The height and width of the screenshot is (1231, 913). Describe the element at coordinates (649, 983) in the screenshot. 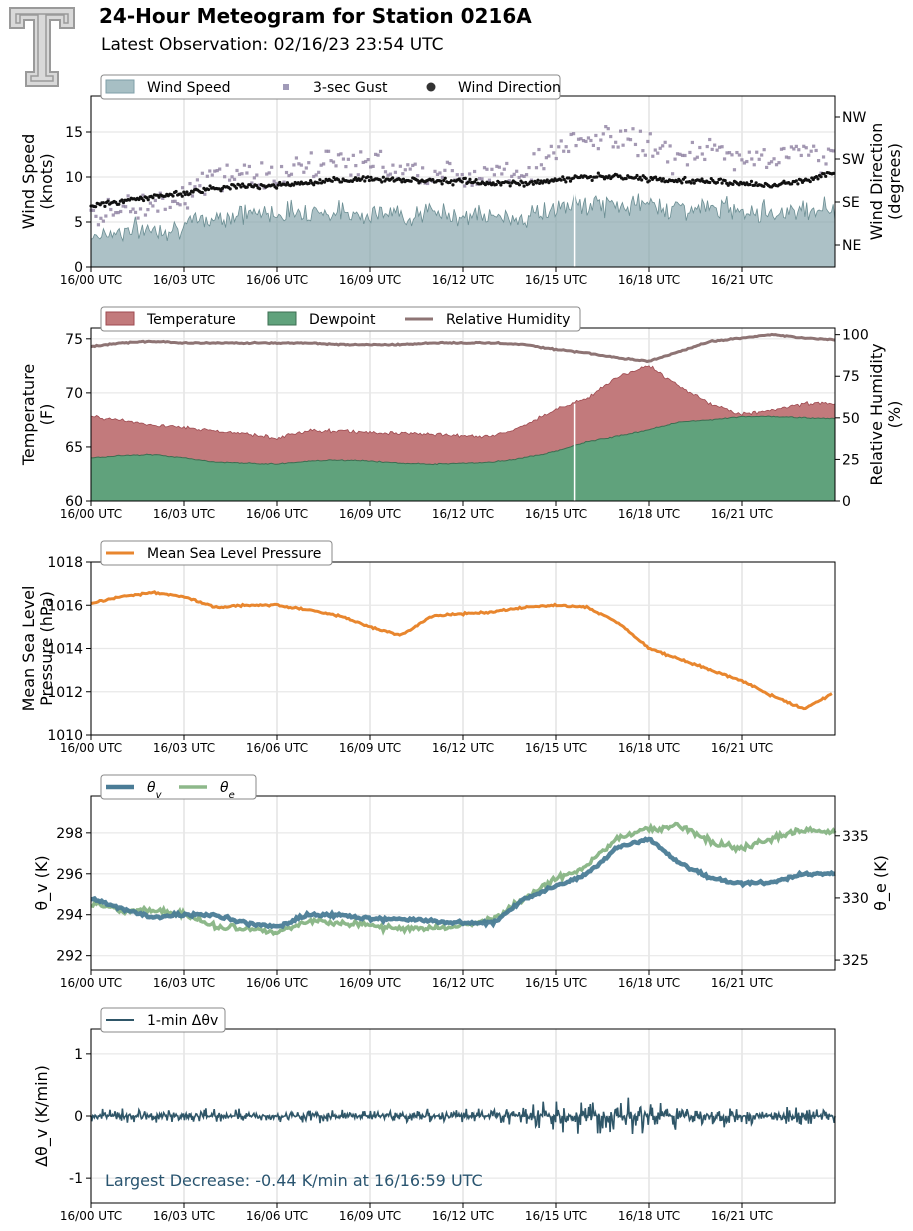

I see `x-tick-label: 16/18 UTC` at that location.